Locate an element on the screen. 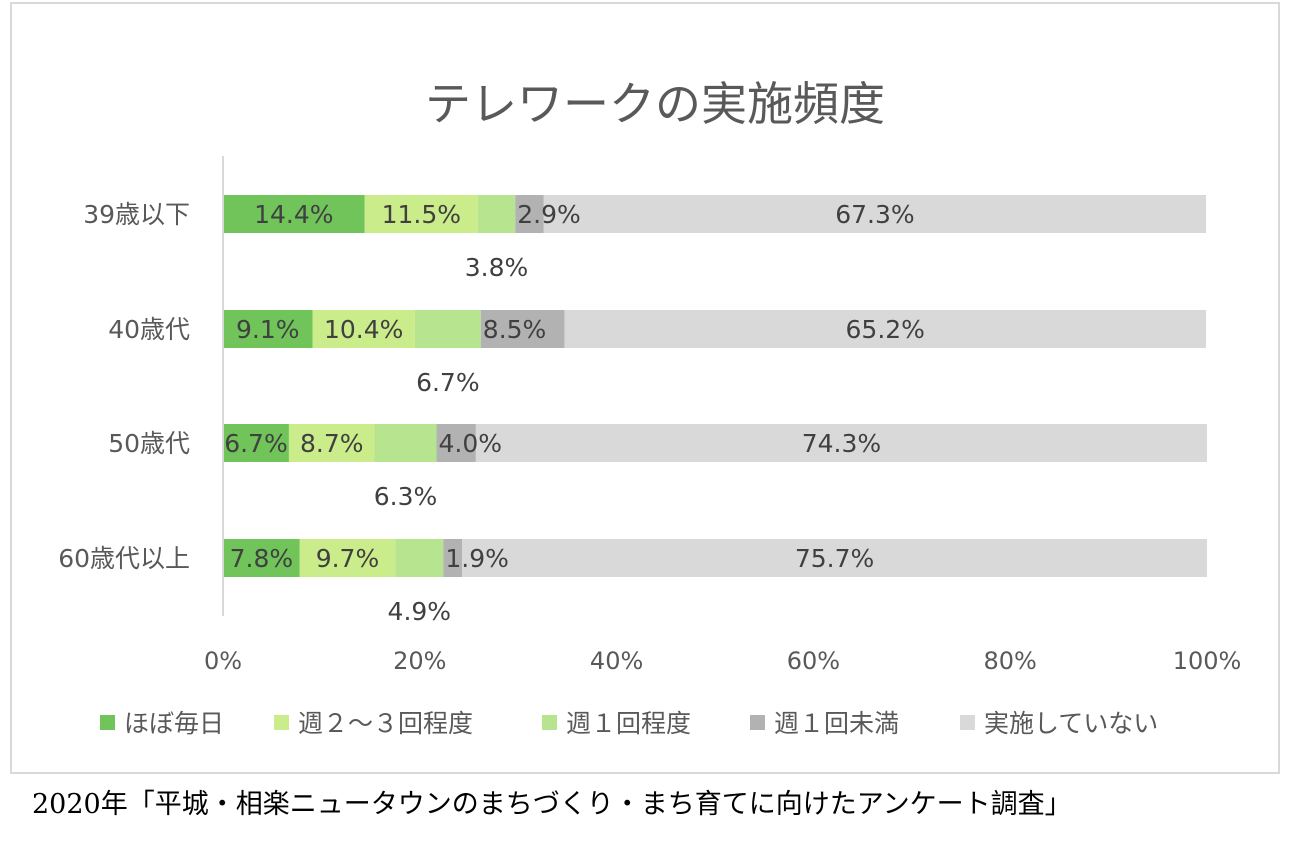 This screenshot has height=868, width=1291. category-label: 60歳代以上 is located at coordinates (124, 558).